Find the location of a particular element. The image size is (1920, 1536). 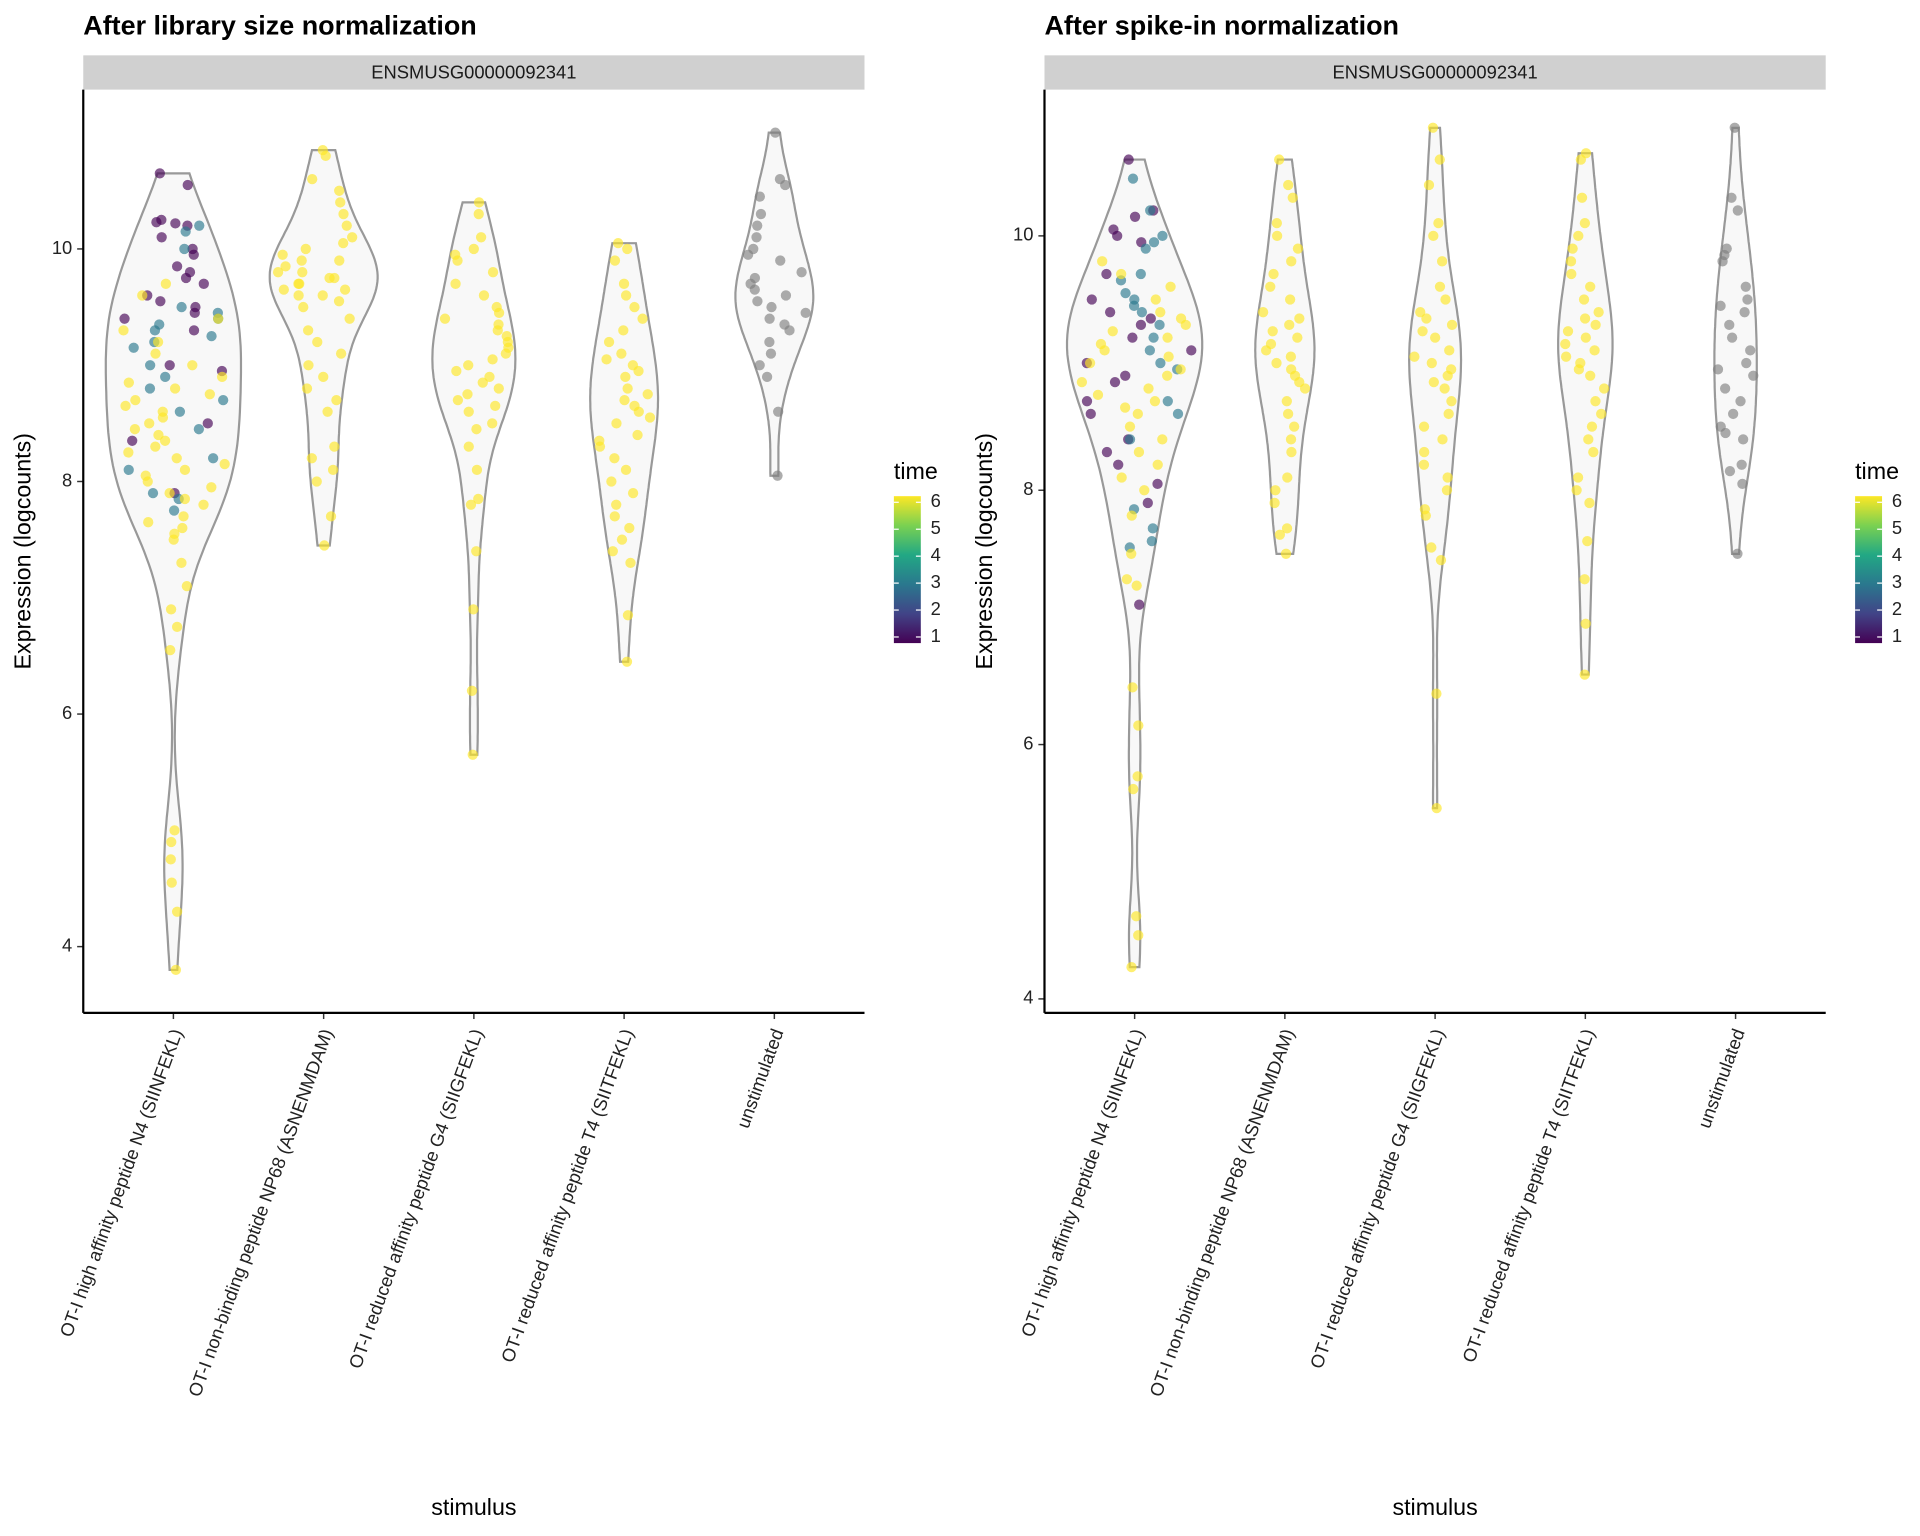

strip is located at coordinates (1435, 72).